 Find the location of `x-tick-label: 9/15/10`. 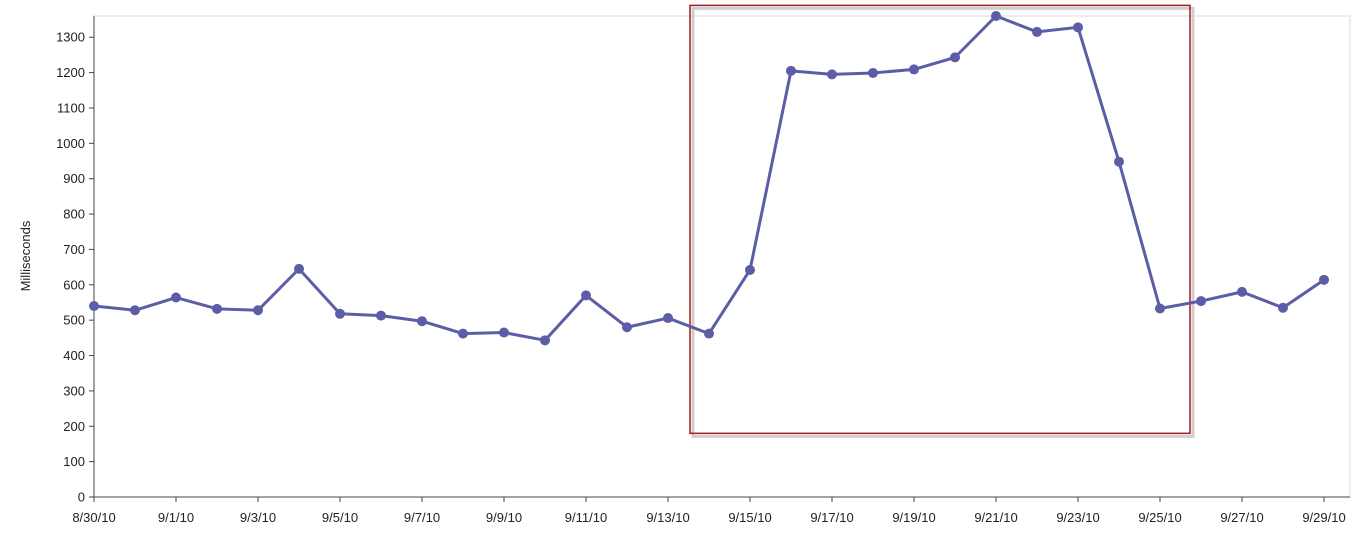

x-tick-label: 9/15/10 is located at coordinates (749, 517).